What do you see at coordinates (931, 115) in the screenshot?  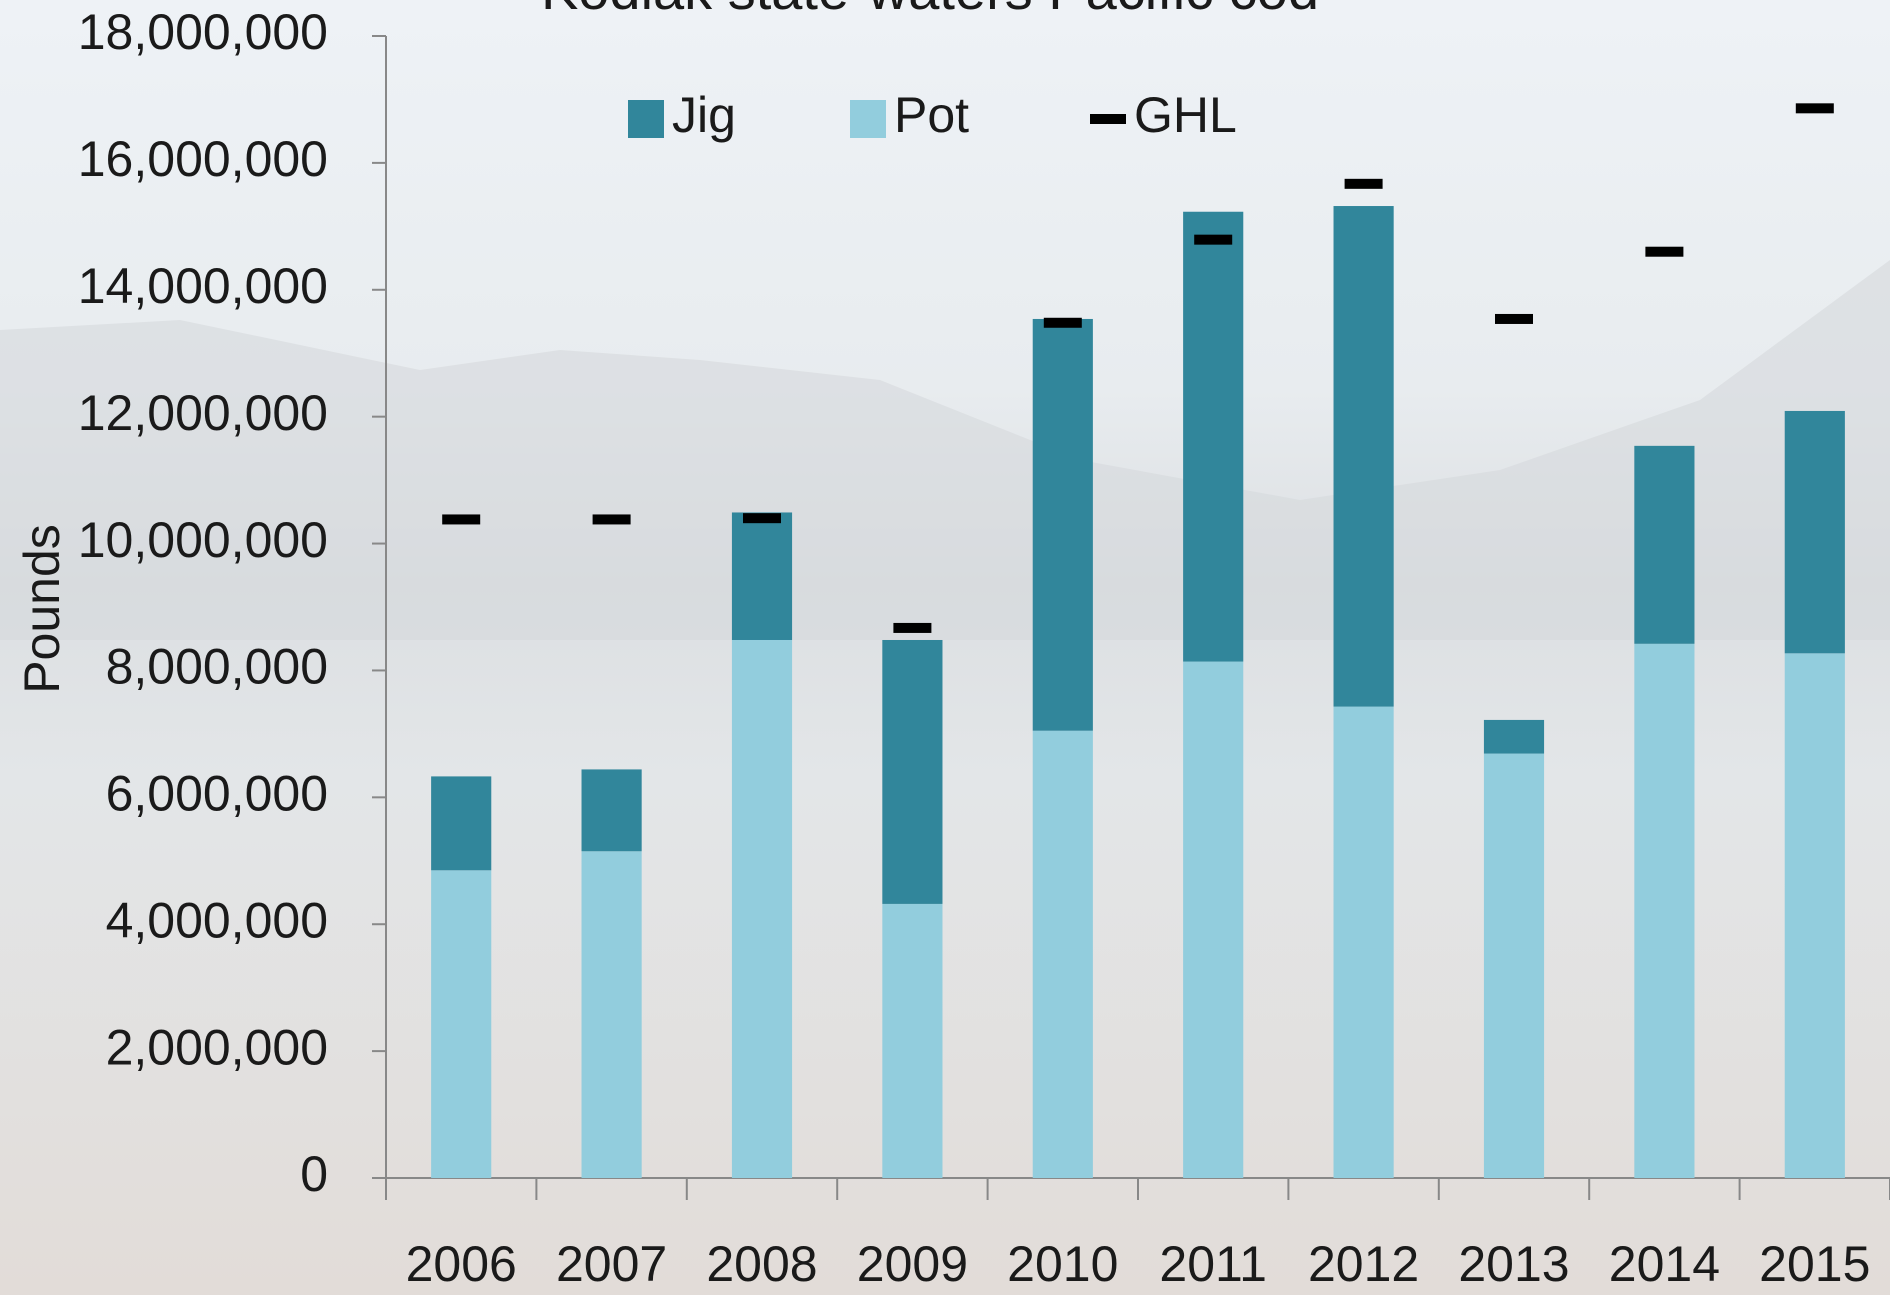 I see `legend-label: Pot` at bounding box center [931, 115].